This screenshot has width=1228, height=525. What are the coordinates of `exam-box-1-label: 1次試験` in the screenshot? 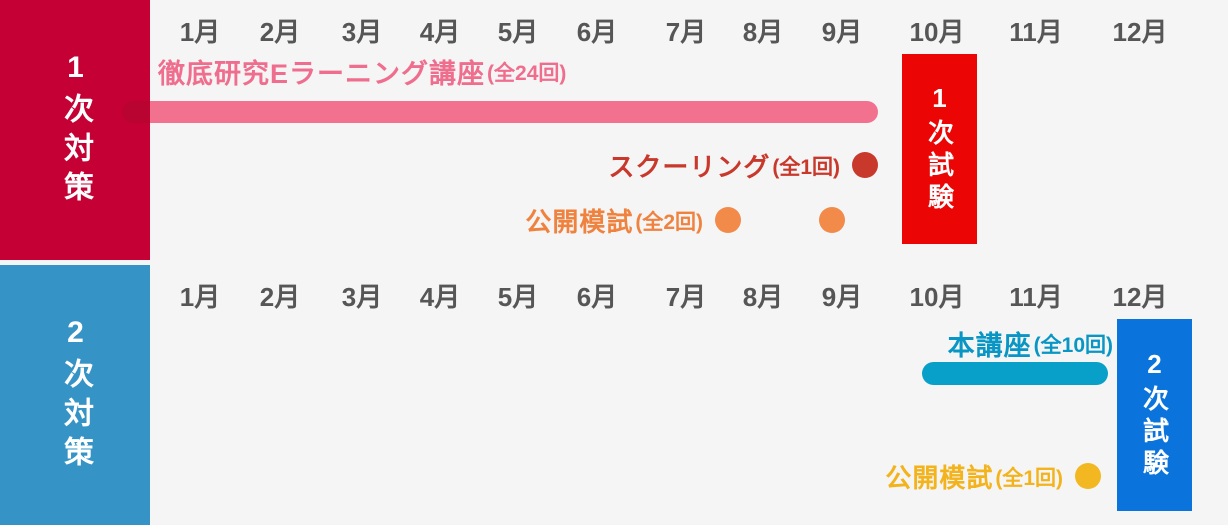 It's located at (939, 149).